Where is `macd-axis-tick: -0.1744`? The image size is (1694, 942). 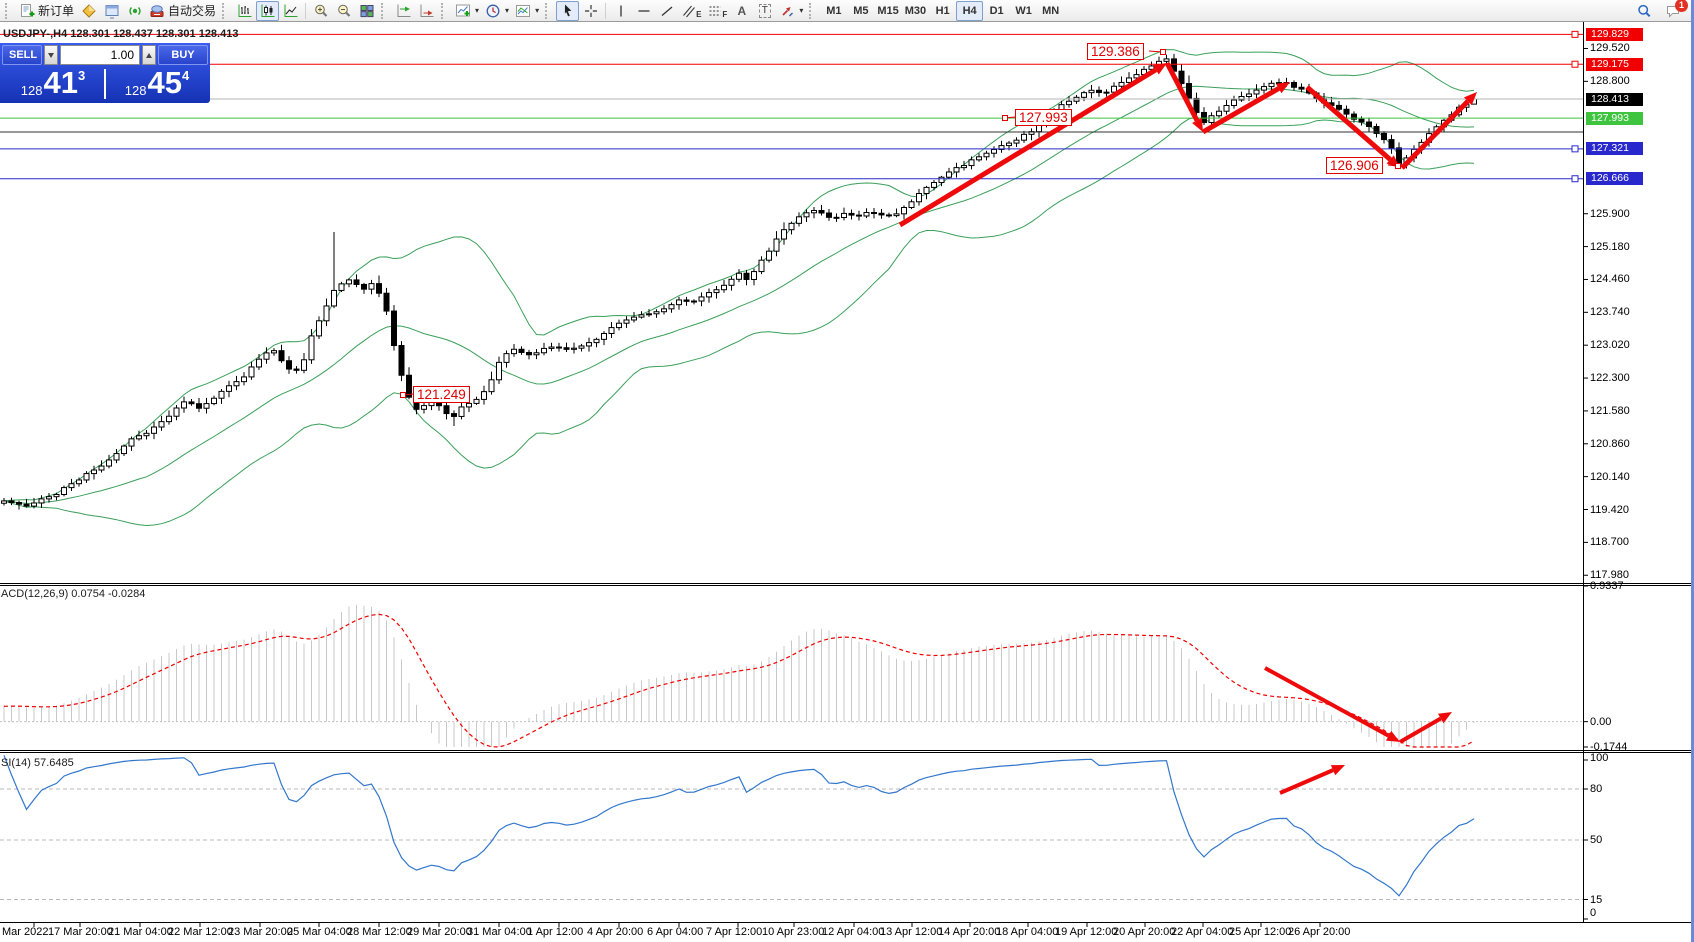
macd-axis-tick: -0.1744 is located at coordinates (1609, 747).